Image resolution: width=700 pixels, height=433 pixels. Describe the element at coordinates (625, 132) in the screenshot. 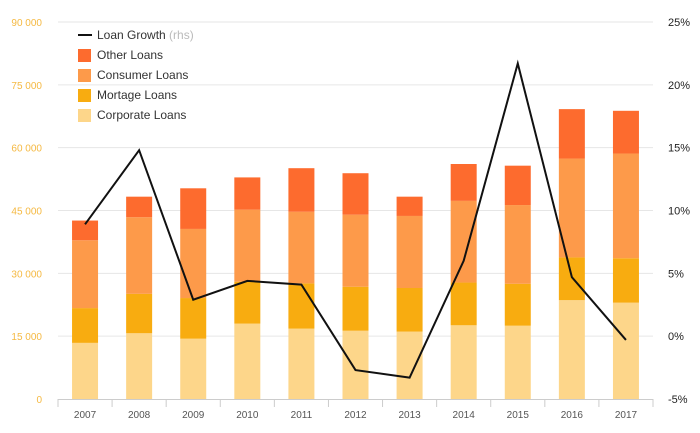

I see `bar-other-loans-2017` at that location.